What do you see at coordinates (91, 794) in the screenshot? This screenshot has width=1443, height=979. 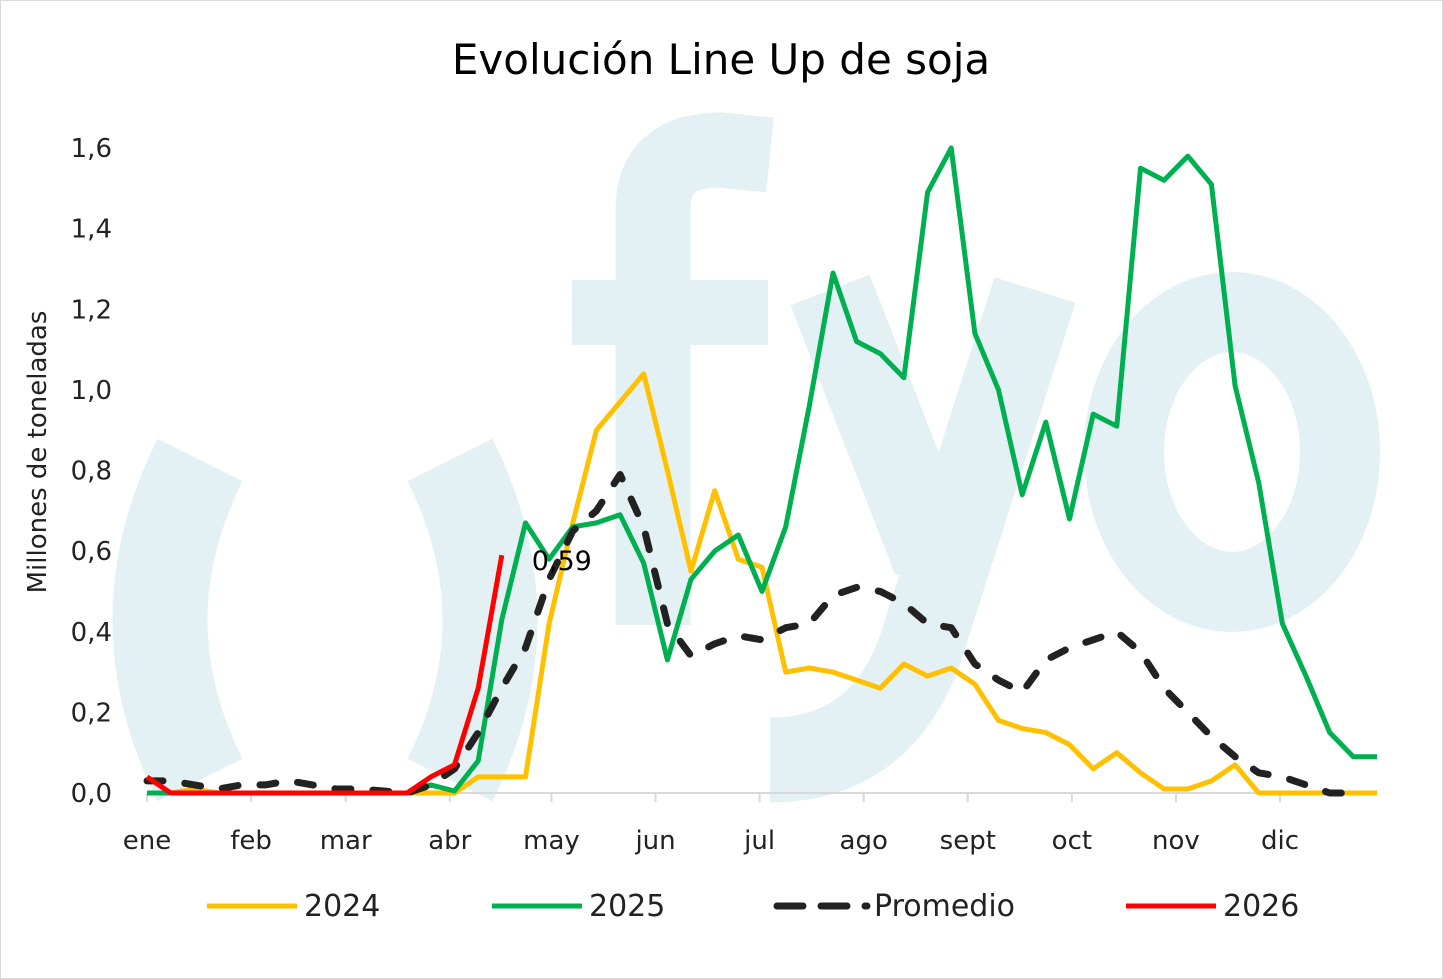 I see `y-tick-label: 0,0` at bounding box center [91, 794].